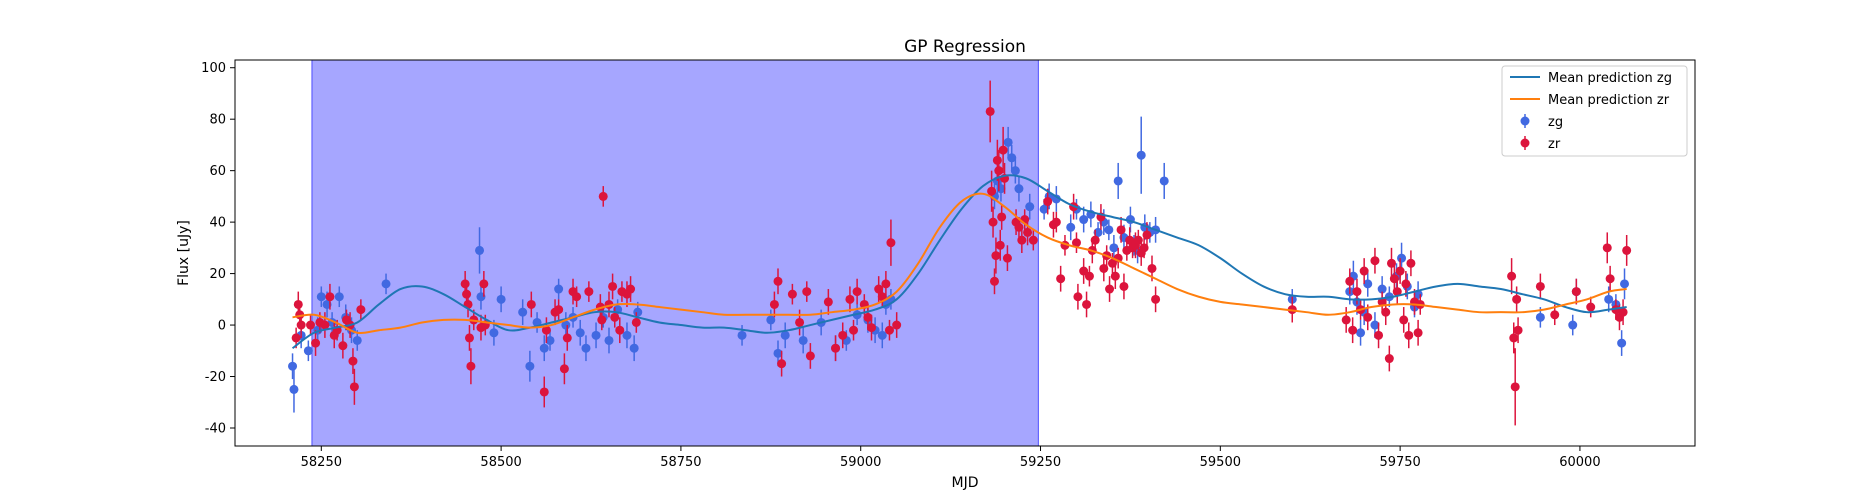 Image resolution: width=1875 pixels, height=504 pixels. What do you see at coordinates (215, 428) in the screenshot?
I see `y-tick-label--40: -40` at bounding box center [215, 428].